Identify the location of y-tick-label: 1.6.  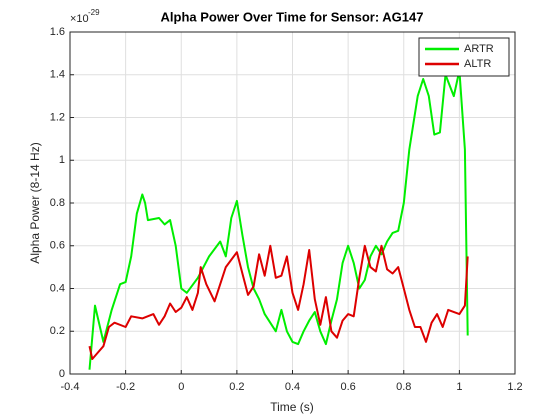
(57, 32).